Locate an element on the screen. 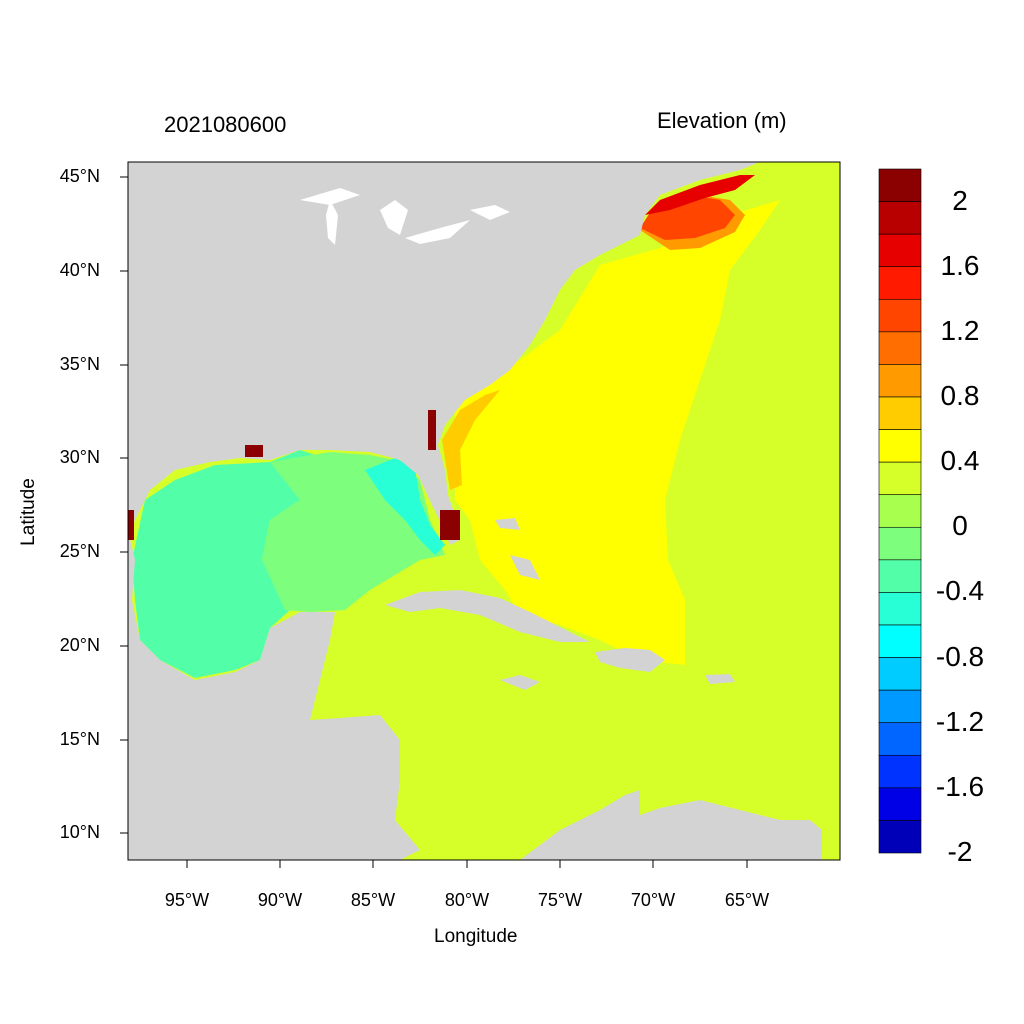 Image resolution: width=1024 pixels, height=1024 pixels. colorbar-label: 1.2 is located at coordinates (960, 330).